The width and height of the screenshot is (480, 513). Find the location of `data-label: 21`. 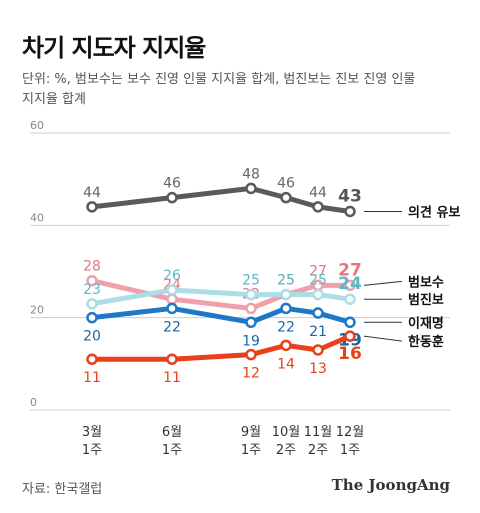

data-label: 21 is located at coordinates (318, 332).